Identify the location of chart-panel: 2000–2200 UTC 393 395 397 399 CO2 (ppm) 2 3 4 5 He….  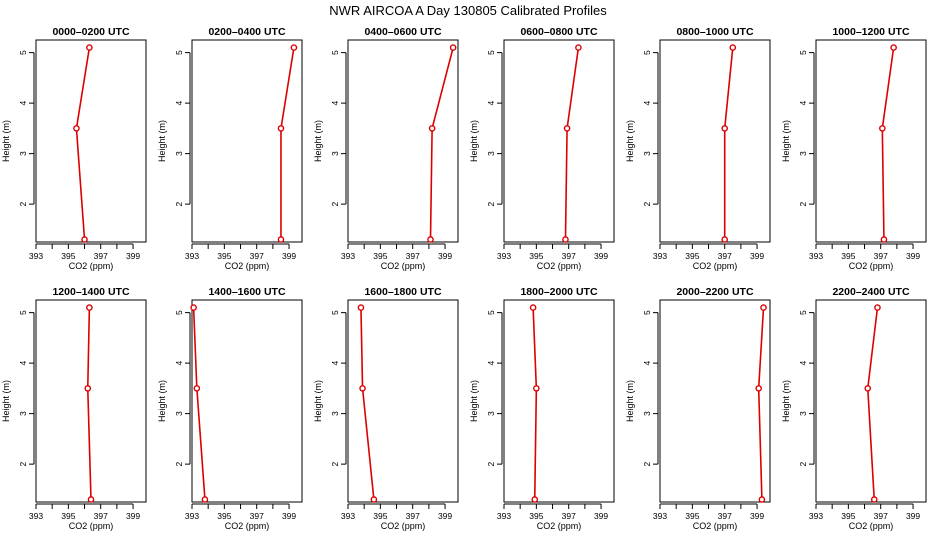
(698, 408).